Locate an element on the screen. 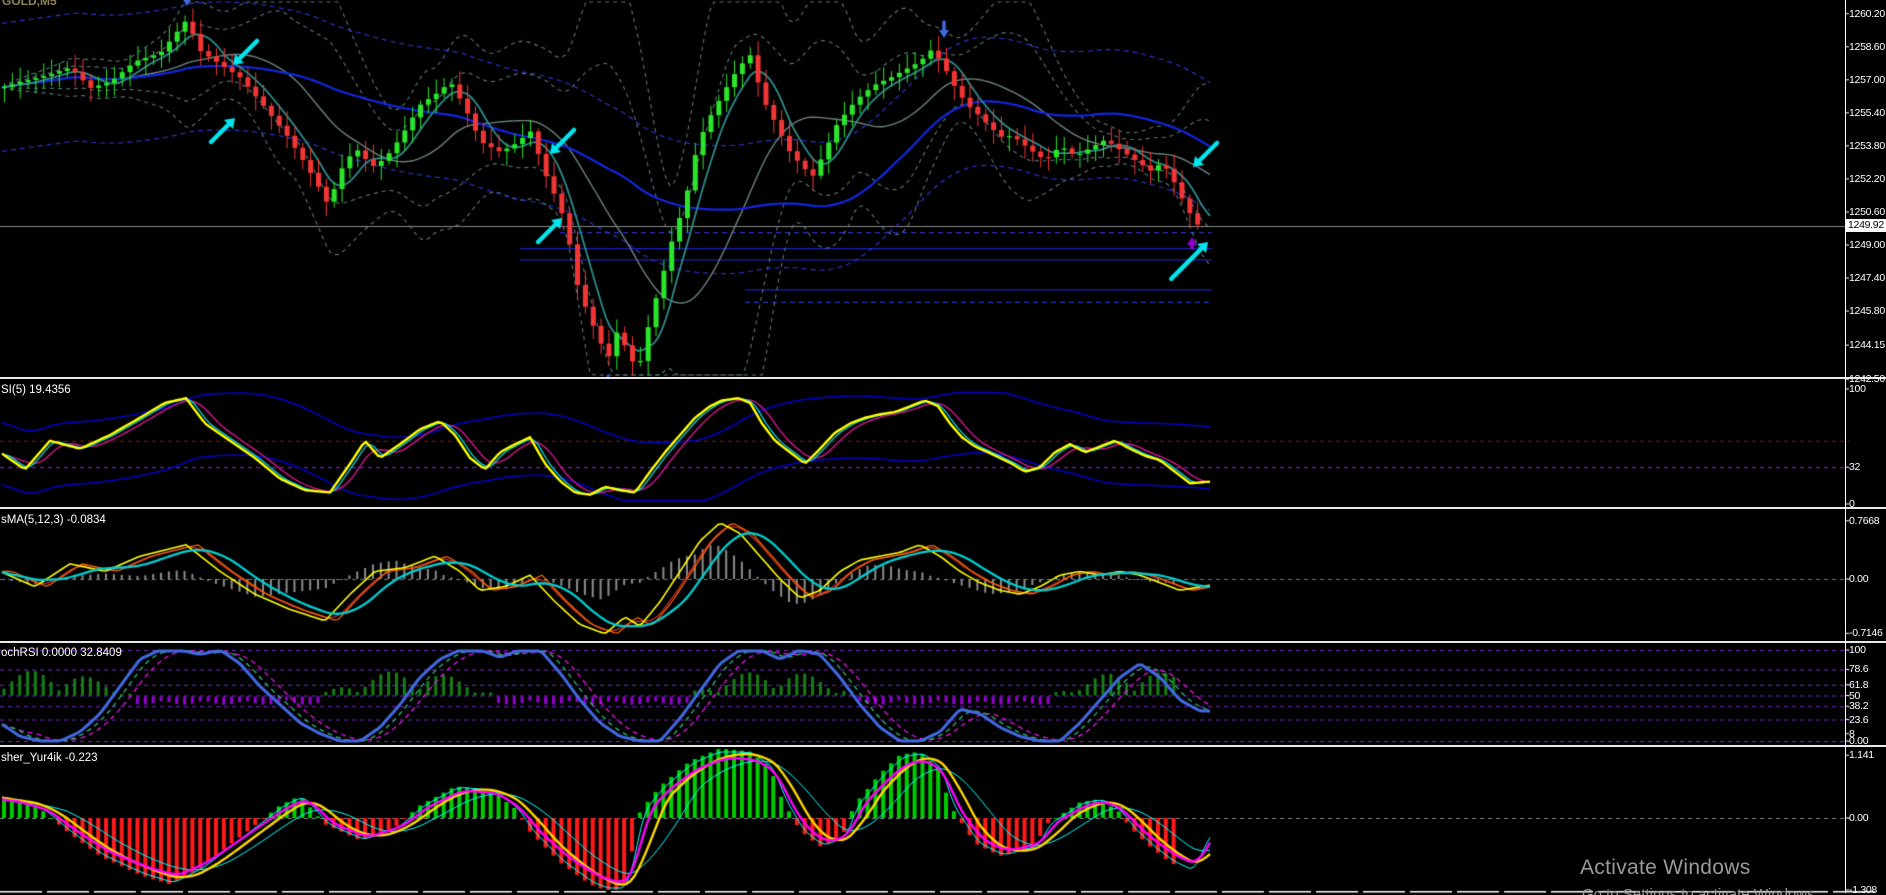  price-axis-line is located at coordinates (1845, 446).